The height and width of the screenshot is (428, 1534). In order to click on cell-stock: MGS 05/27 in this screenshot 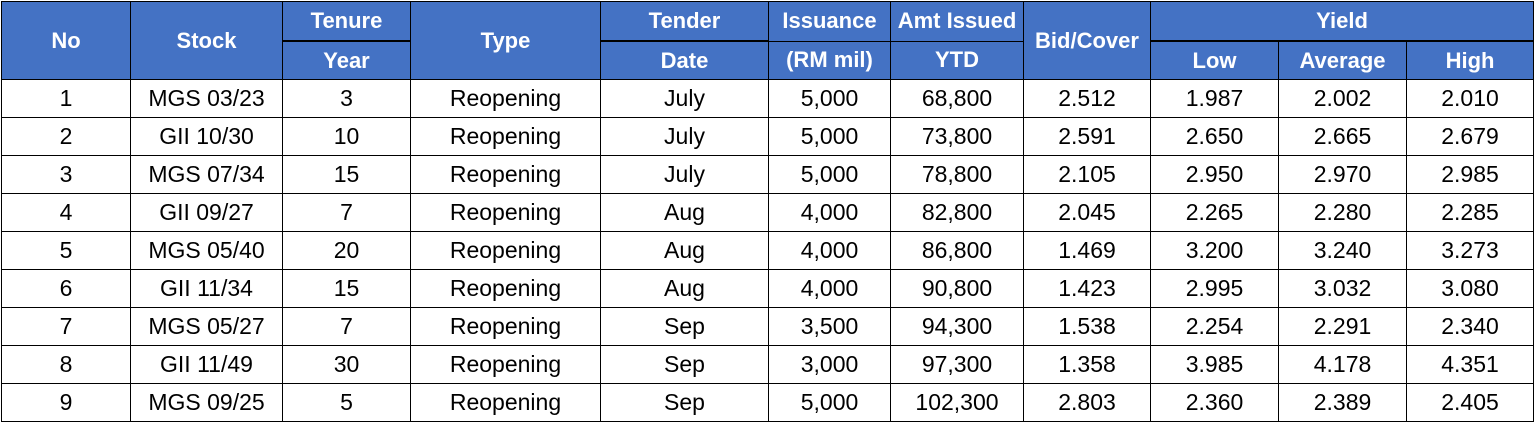, I will do `click(206, 326)`.